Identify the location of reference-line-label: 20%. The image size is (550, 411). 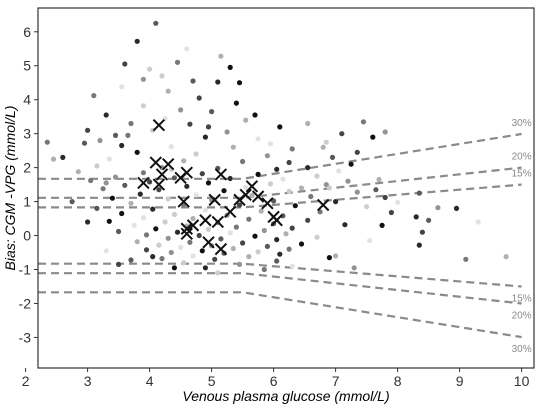
(522, 157).